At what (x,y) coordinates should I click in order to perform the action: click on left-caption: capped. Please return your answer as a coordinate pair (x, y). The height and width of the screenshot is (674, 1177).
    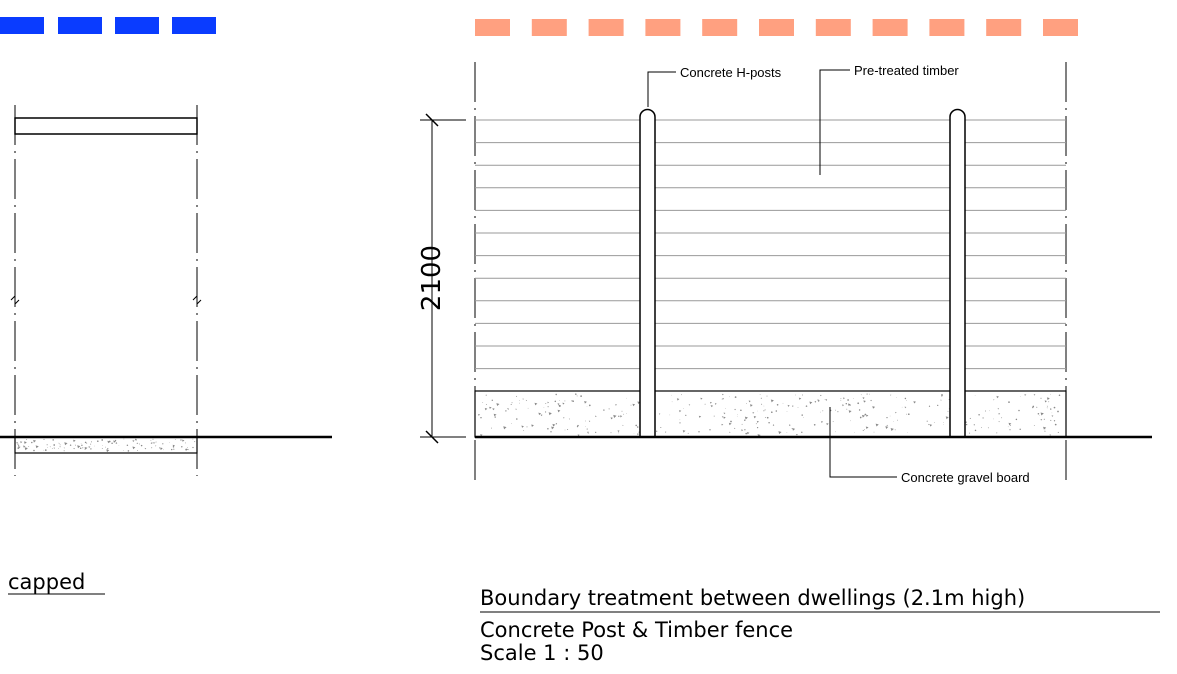
    Looking at the image, I should click on (46, 582).